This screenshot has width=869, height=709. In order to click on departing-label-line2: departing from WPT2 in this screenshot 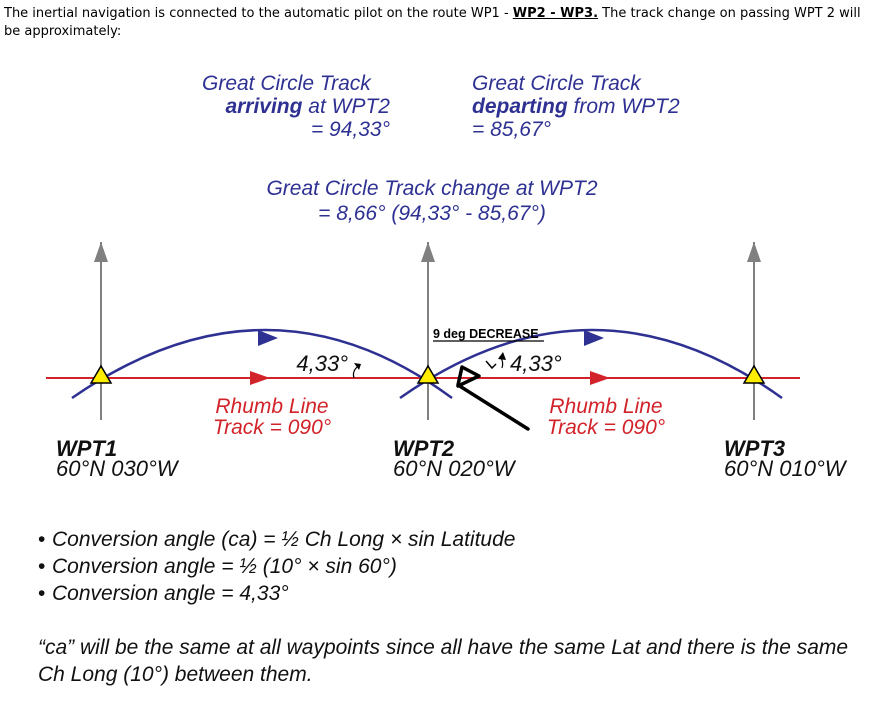, I will do `click(576, 106)`.